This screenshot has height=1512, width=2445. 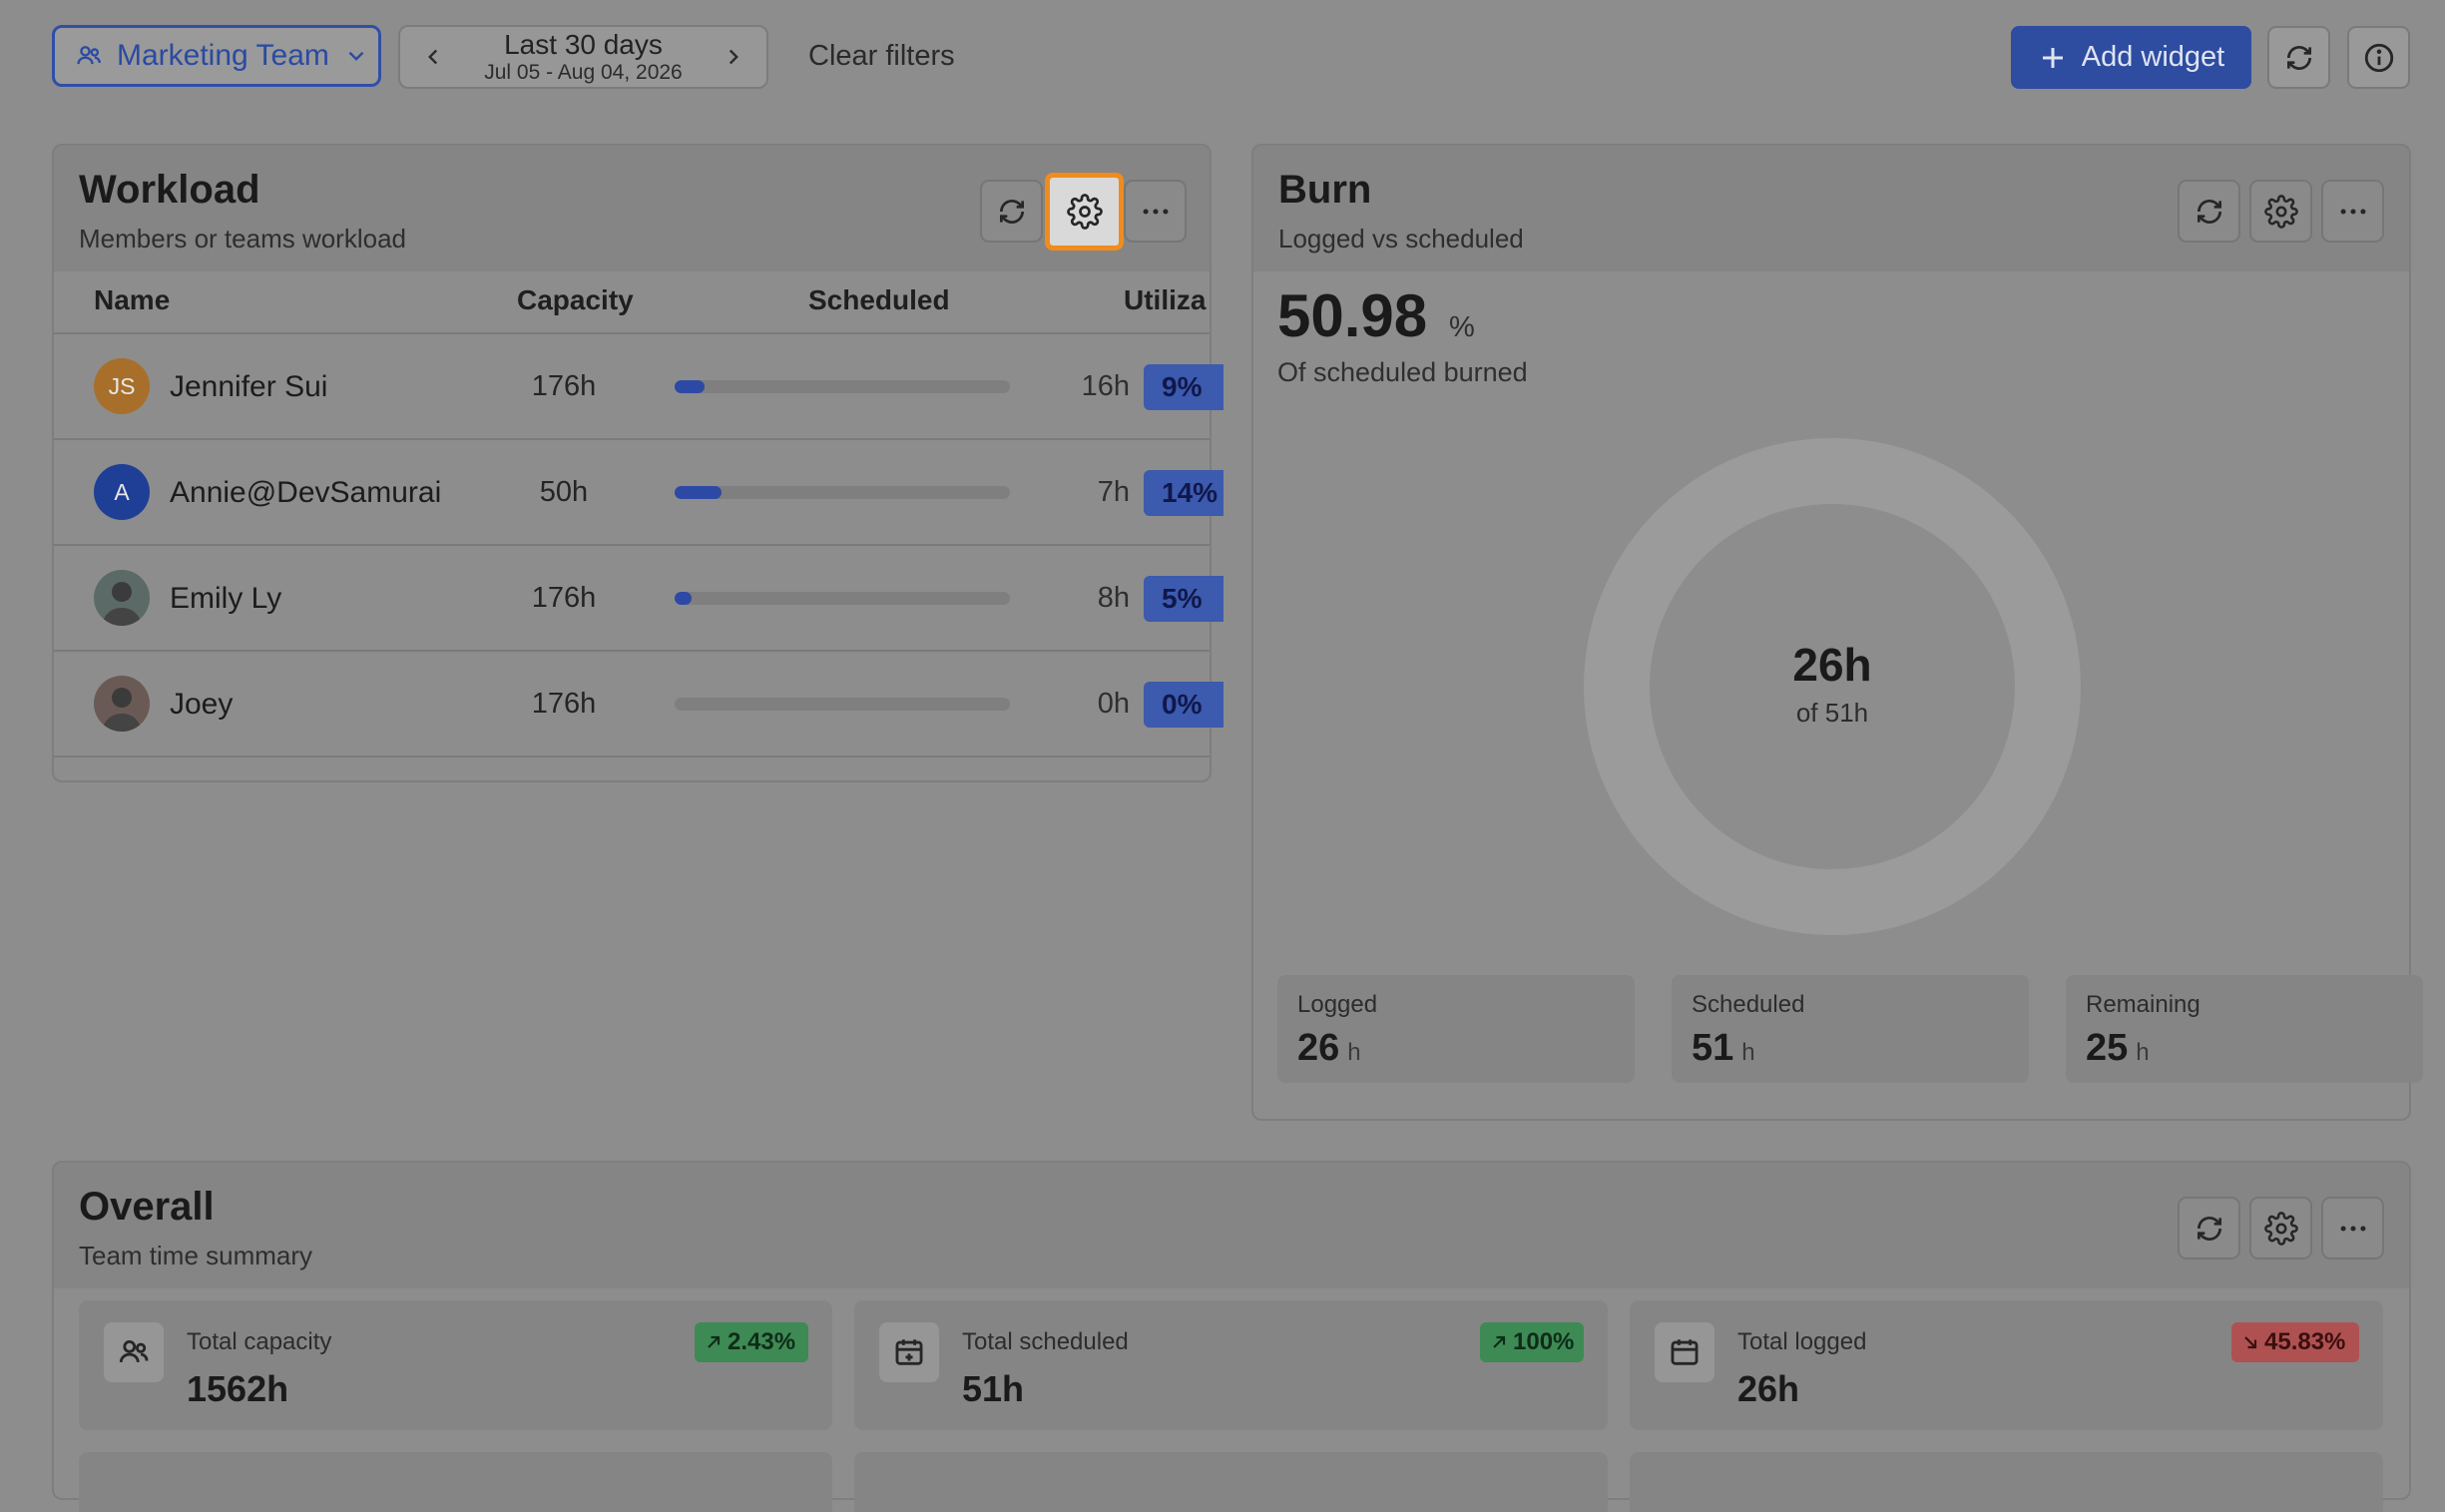 I want to click on member-scheduled: 16h, so click(x=1105, y=386).